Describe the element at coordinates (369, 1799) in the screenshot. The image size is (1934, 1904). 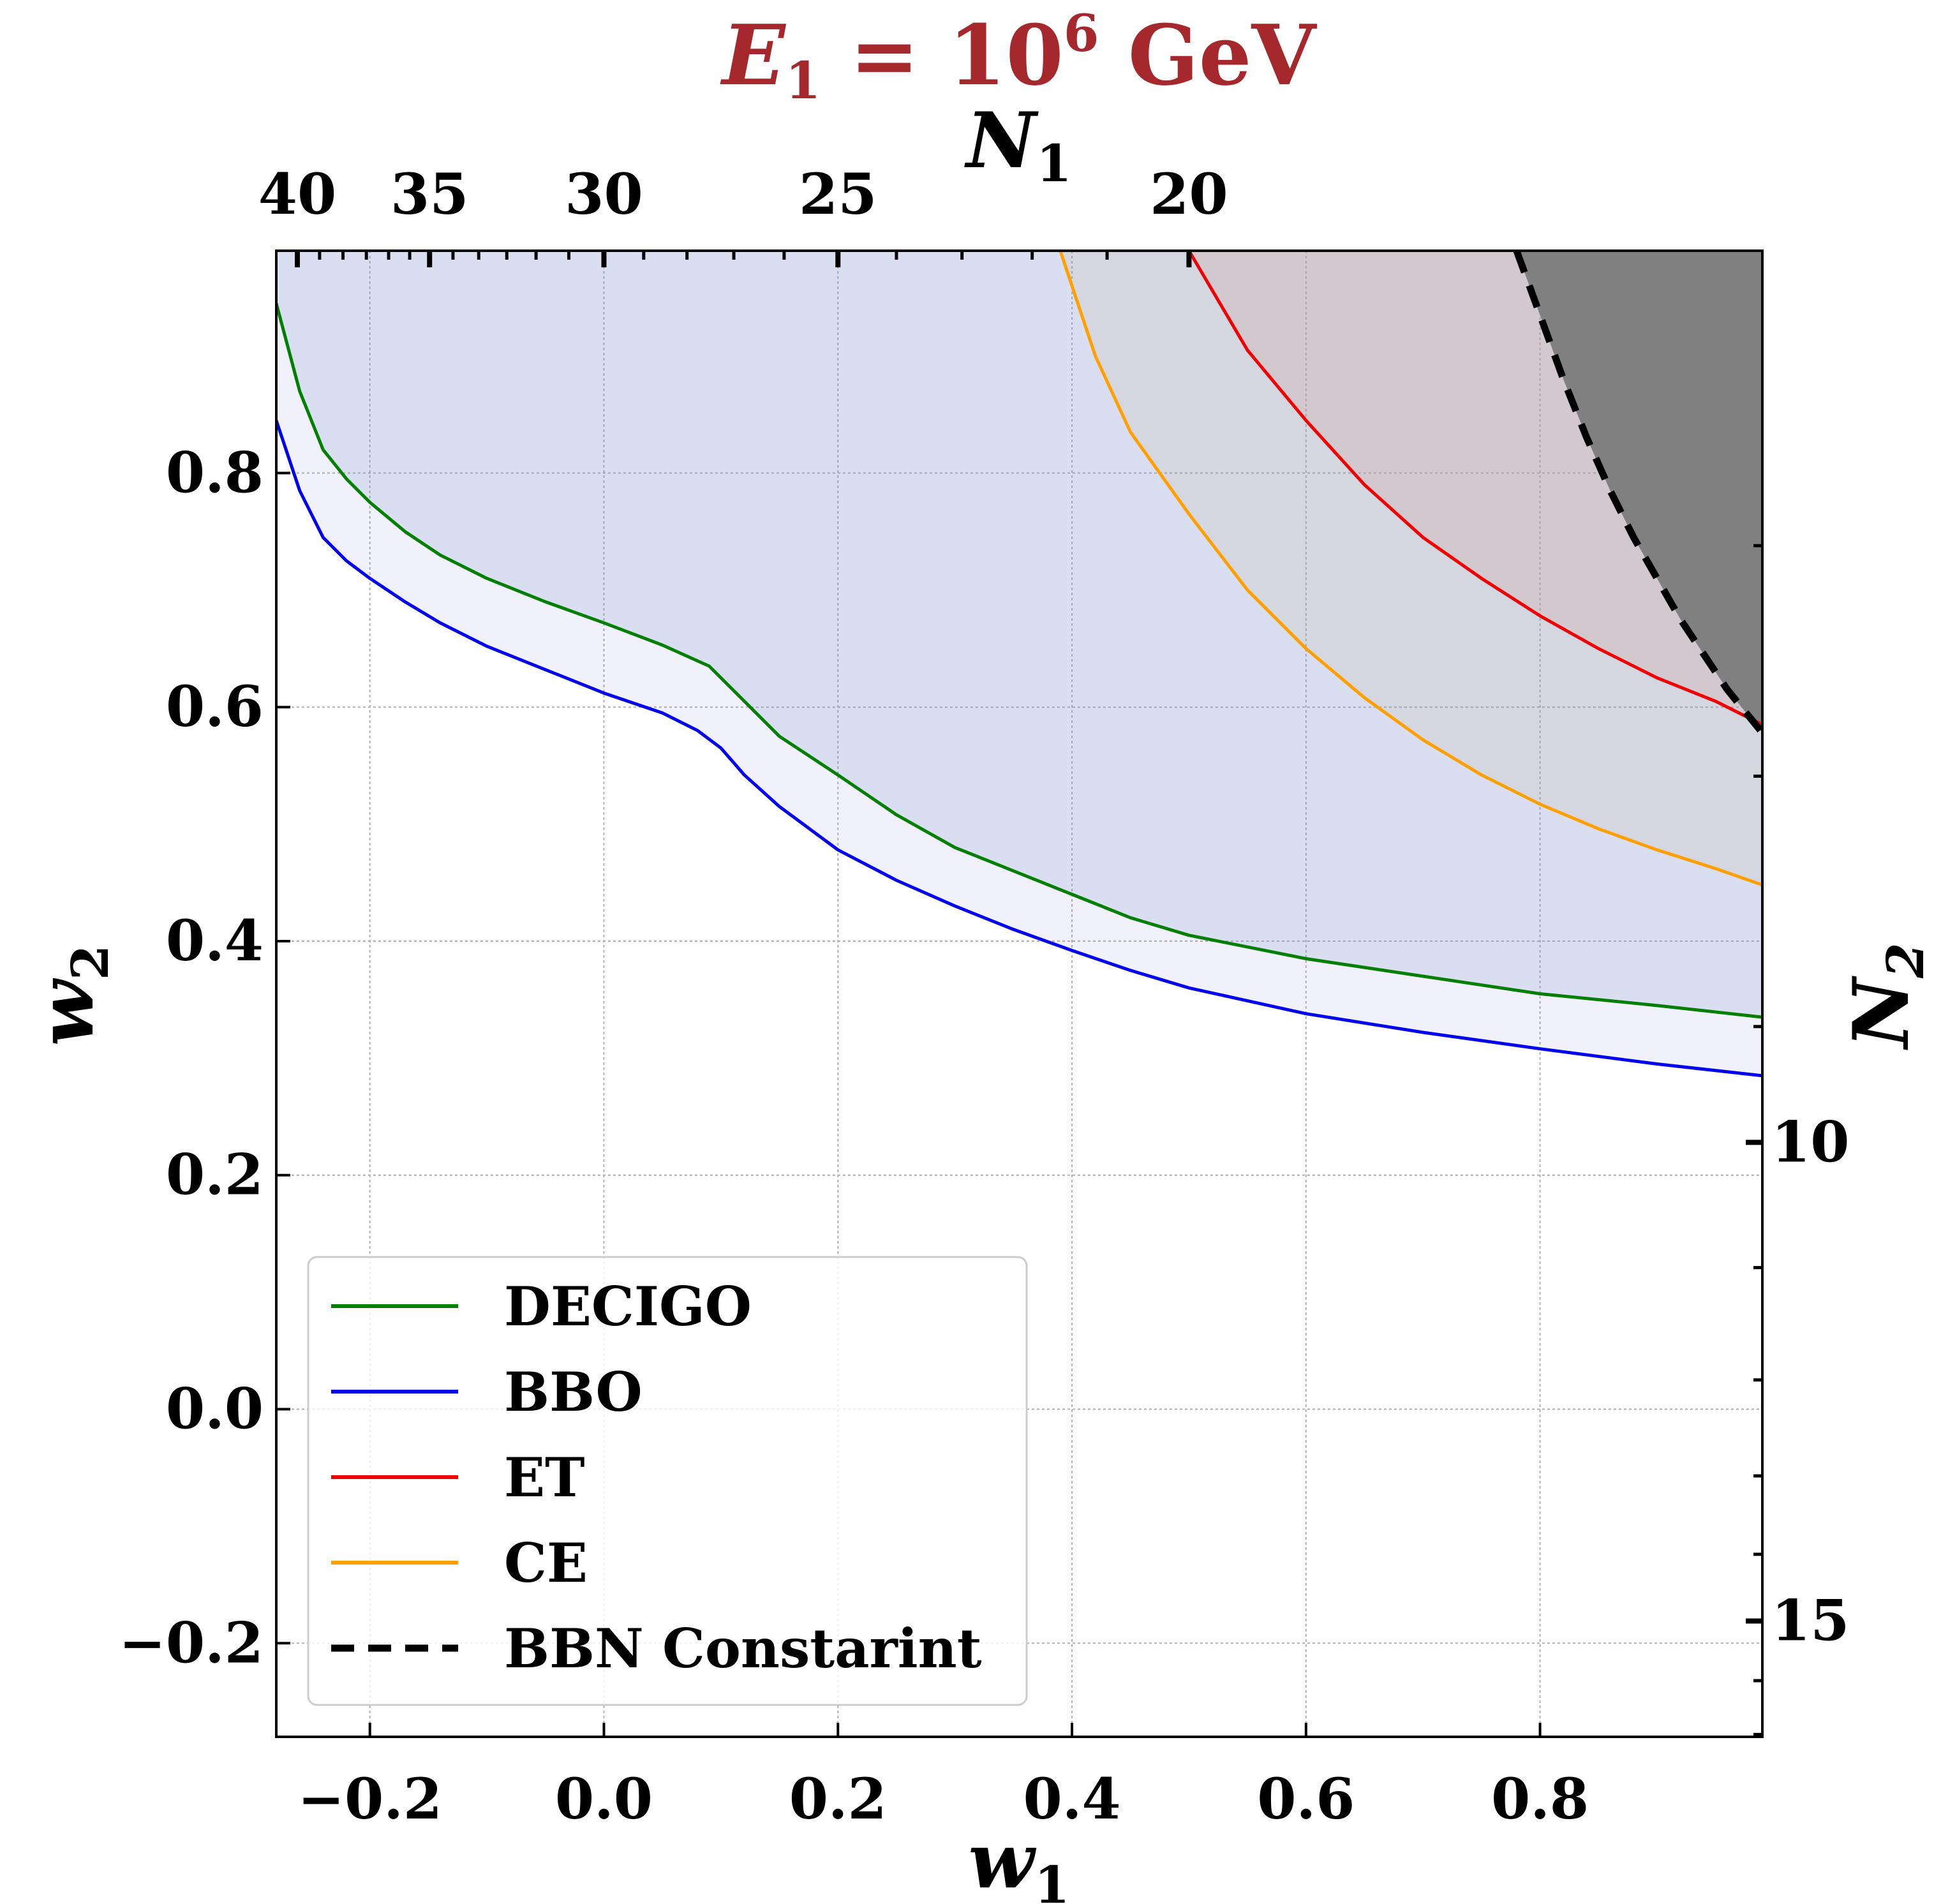
I see `x-tick-label: −0.2` at that location.